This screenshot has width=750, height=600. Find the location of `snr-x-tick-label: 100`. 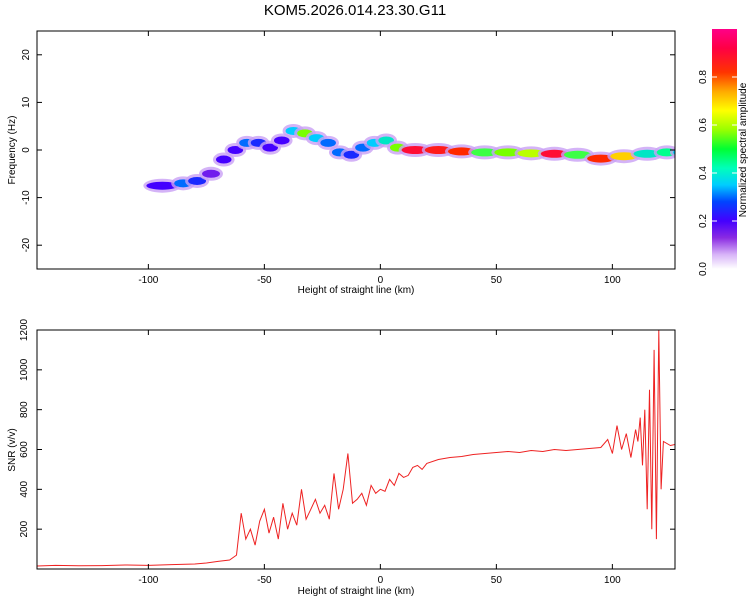

snr-x-tick-label: 100 is located at coordinates (612, 580).